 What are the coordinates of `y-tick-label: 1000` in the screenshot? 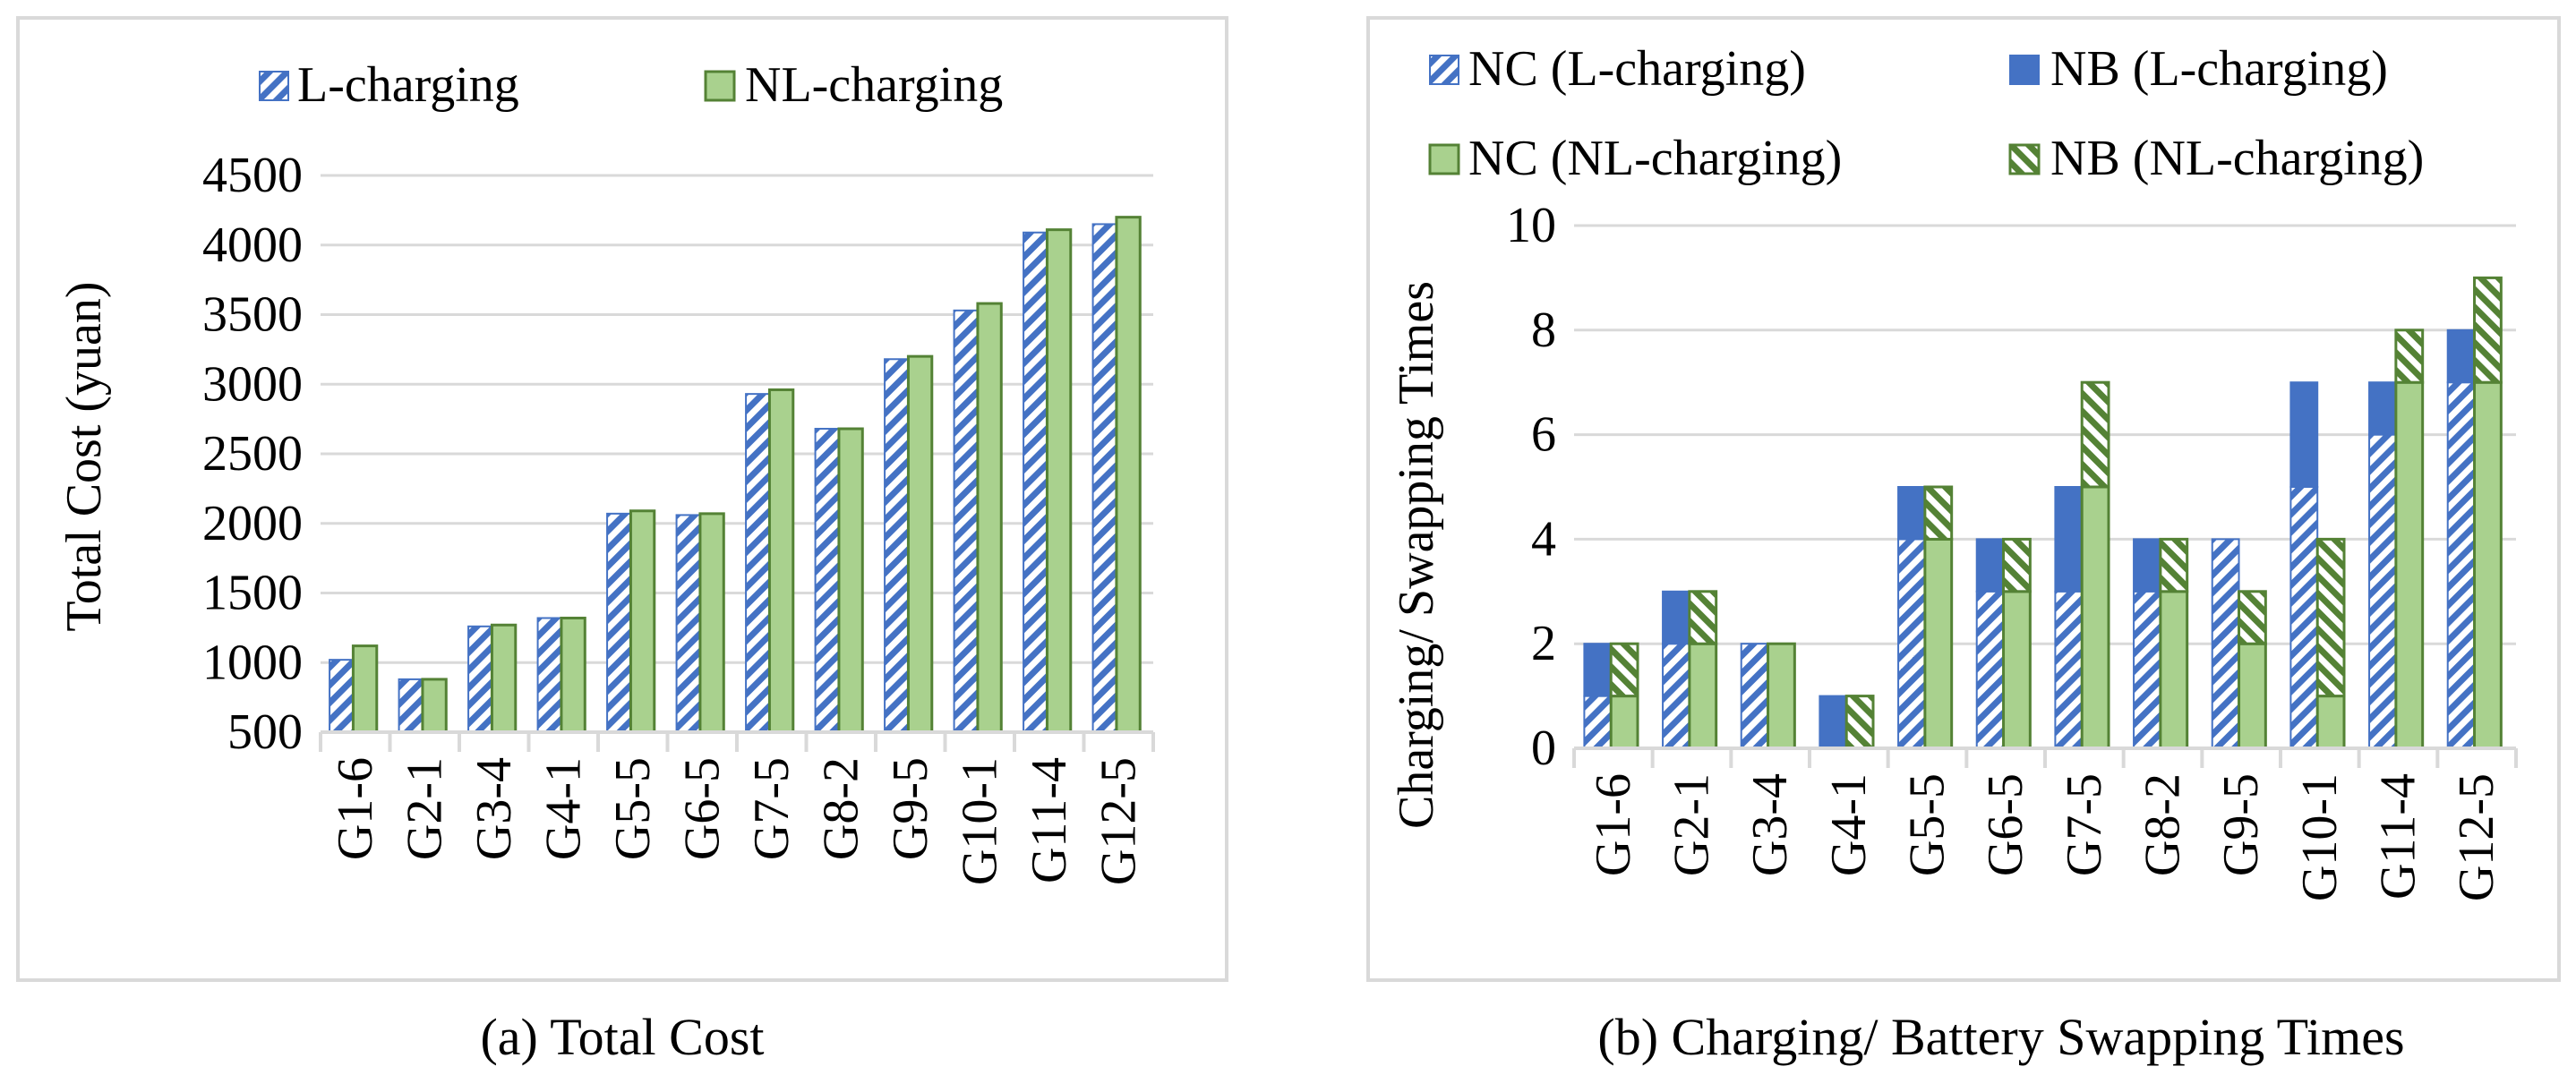 It's located at (252, 662).